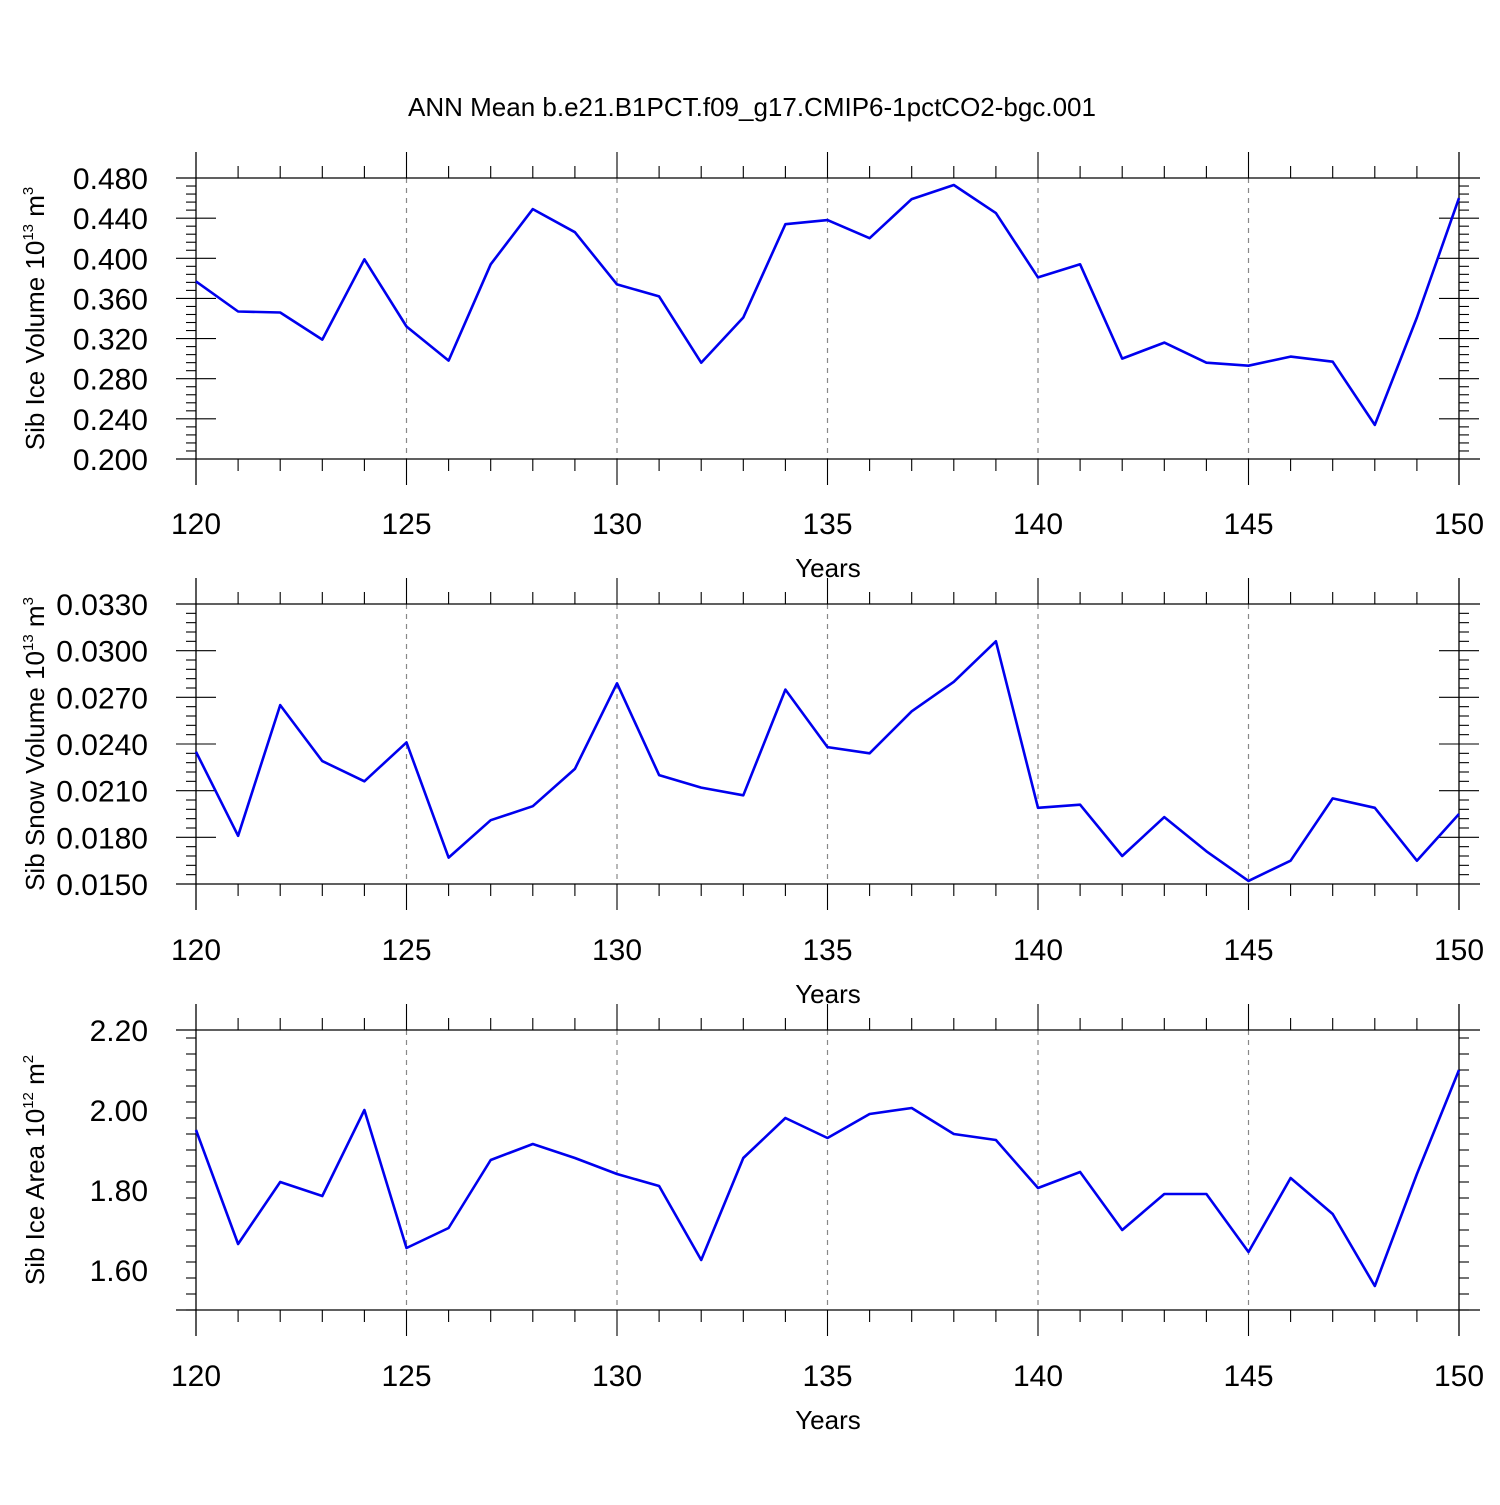 This screenshot has width=1500, height=1505. Describe the element at coordinates (102, 605) in the screenshot. I see `y-tick-label: 0.0330` at that location.